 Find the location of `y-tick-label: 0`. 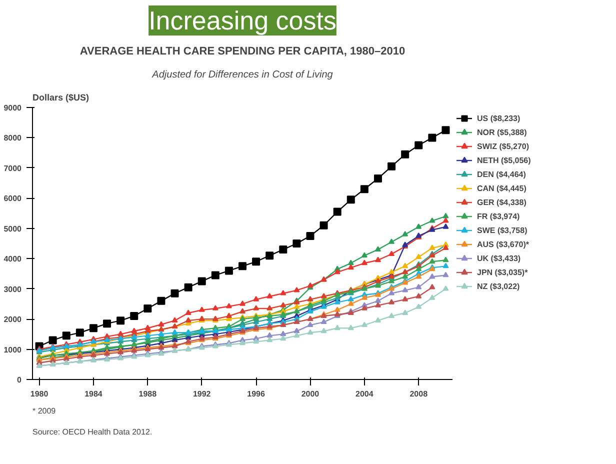

y-tick-label: 0 is located at coordinates (19, 380).